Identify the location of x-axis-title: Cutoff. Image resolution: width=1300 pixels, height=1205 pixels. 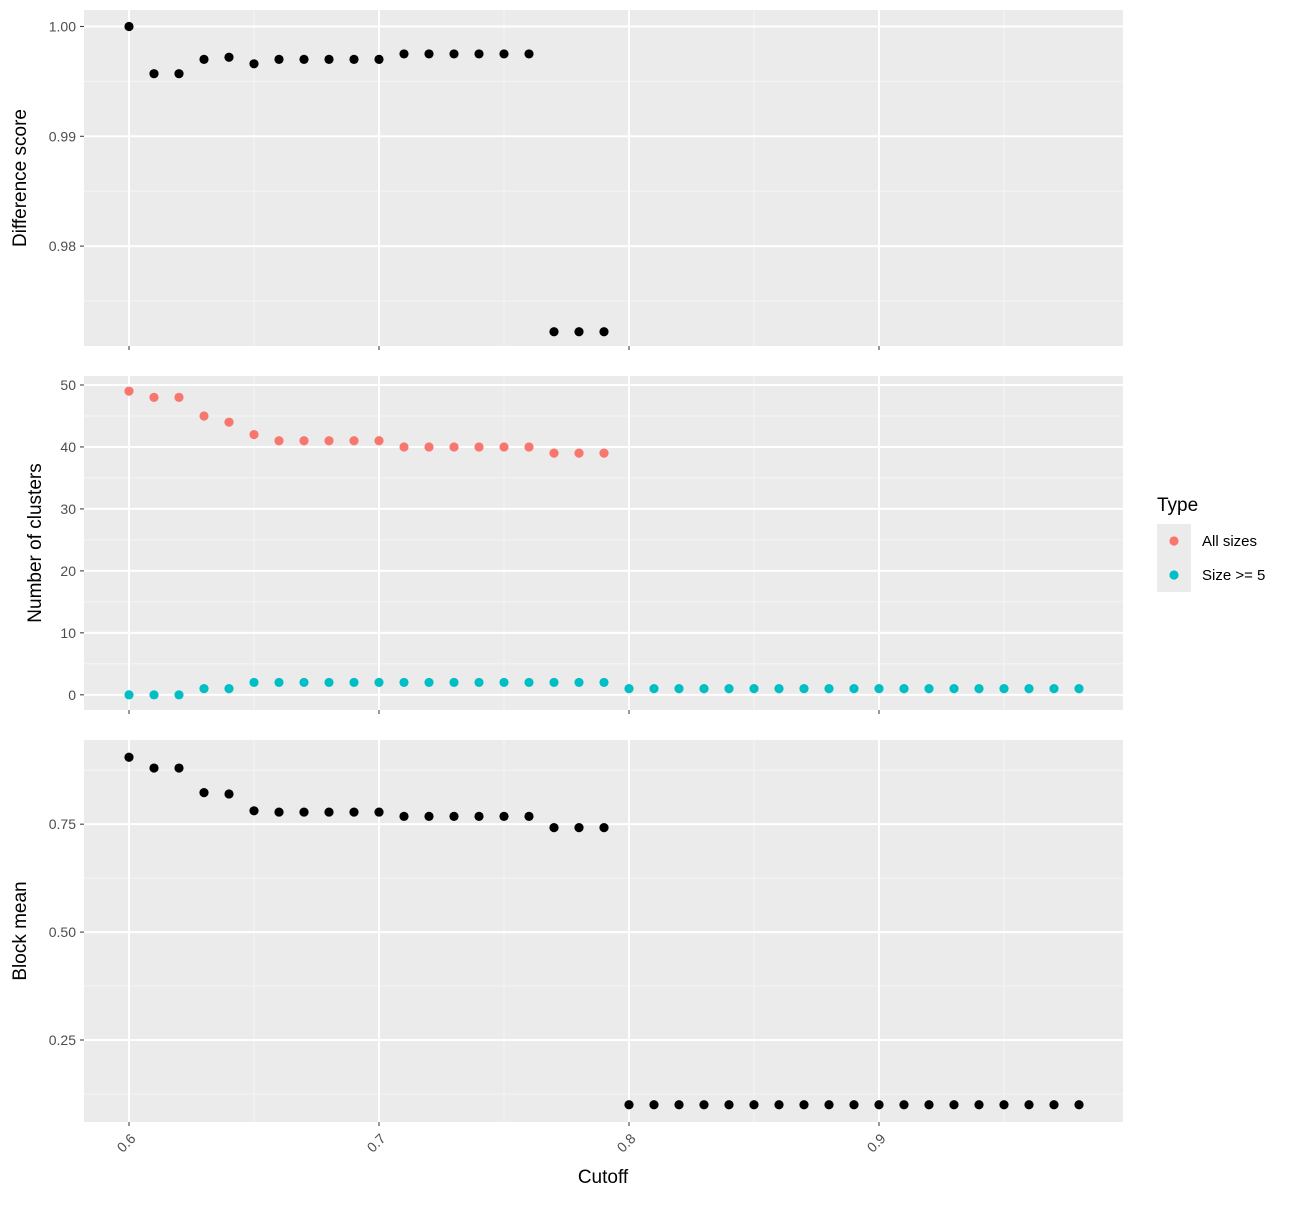
(603, 1177).